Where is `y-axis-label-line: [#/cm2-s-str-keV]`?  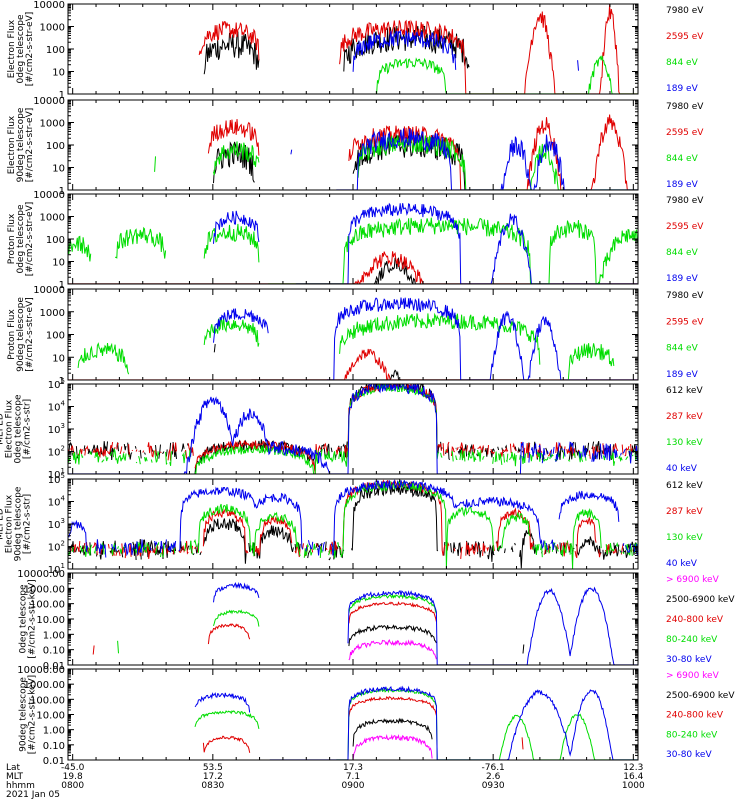
y-axis-label-line: [#/cm2-s-str-keV] is located at coordinates (33, 714).